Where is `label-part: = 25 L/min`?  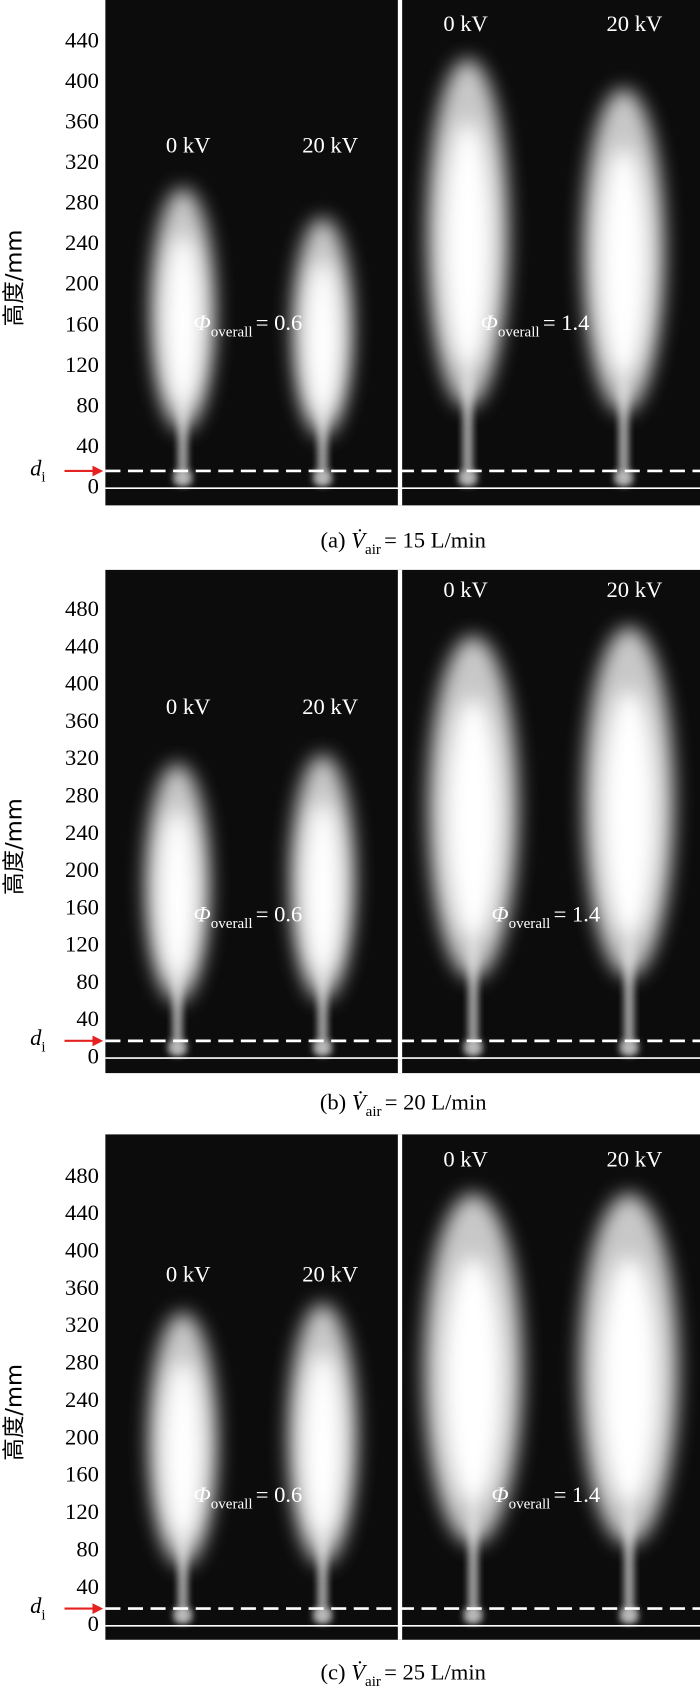 label-part: = 25 L/min is located at coordinates (435, 1672).